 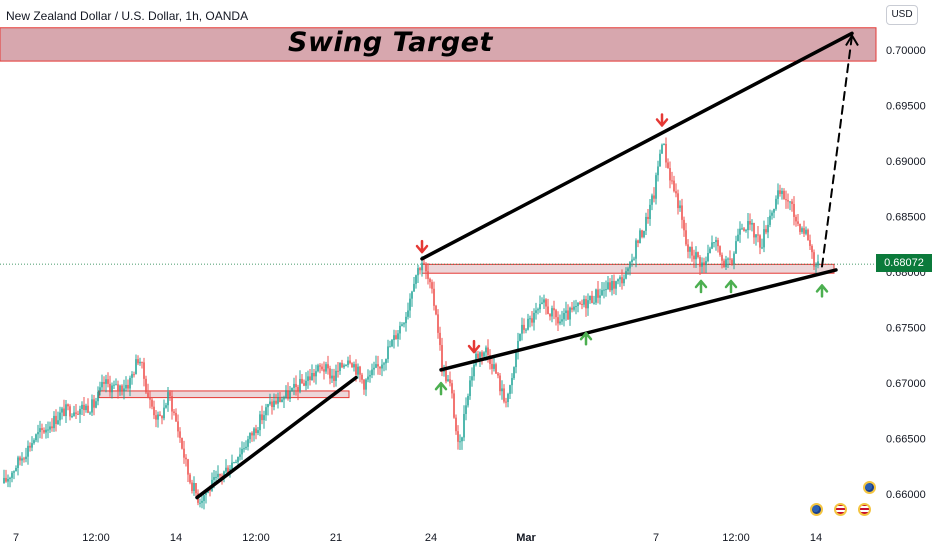 I want to click on up-arrow-icon, so click(x=441, y=388).